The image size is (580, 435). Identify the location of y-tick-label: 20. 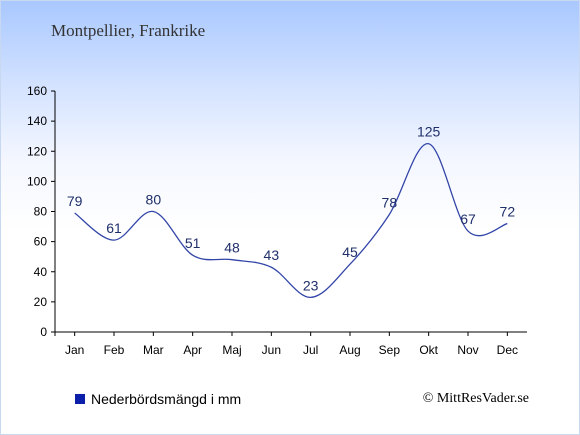
(41, 302).